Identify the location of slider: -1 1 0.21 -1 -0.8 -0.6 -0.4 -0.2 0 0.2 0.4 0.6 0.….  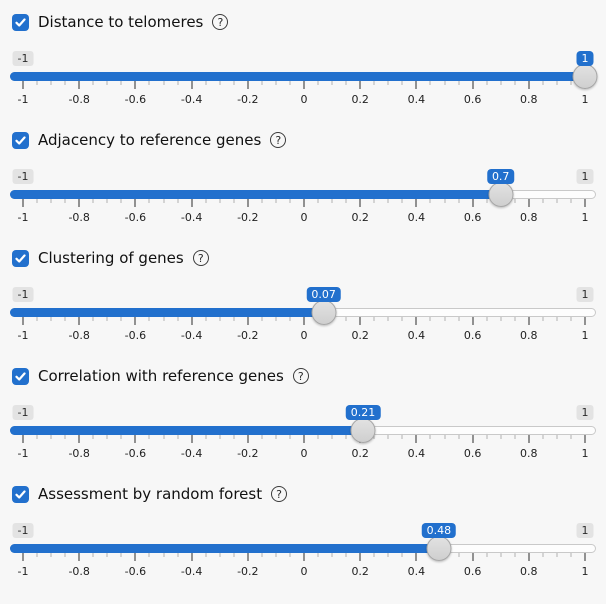
(303, 435).